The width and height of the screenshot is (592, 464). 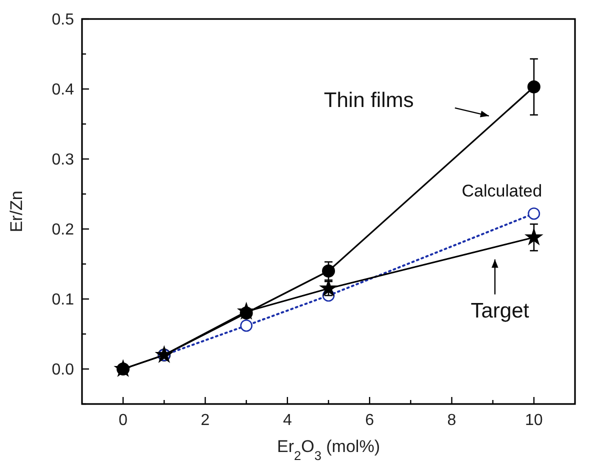 What do you see at coordinates (451, 420) in the screenshot?
I see `x-tick-label: 8` at bounding box center [451, 420].